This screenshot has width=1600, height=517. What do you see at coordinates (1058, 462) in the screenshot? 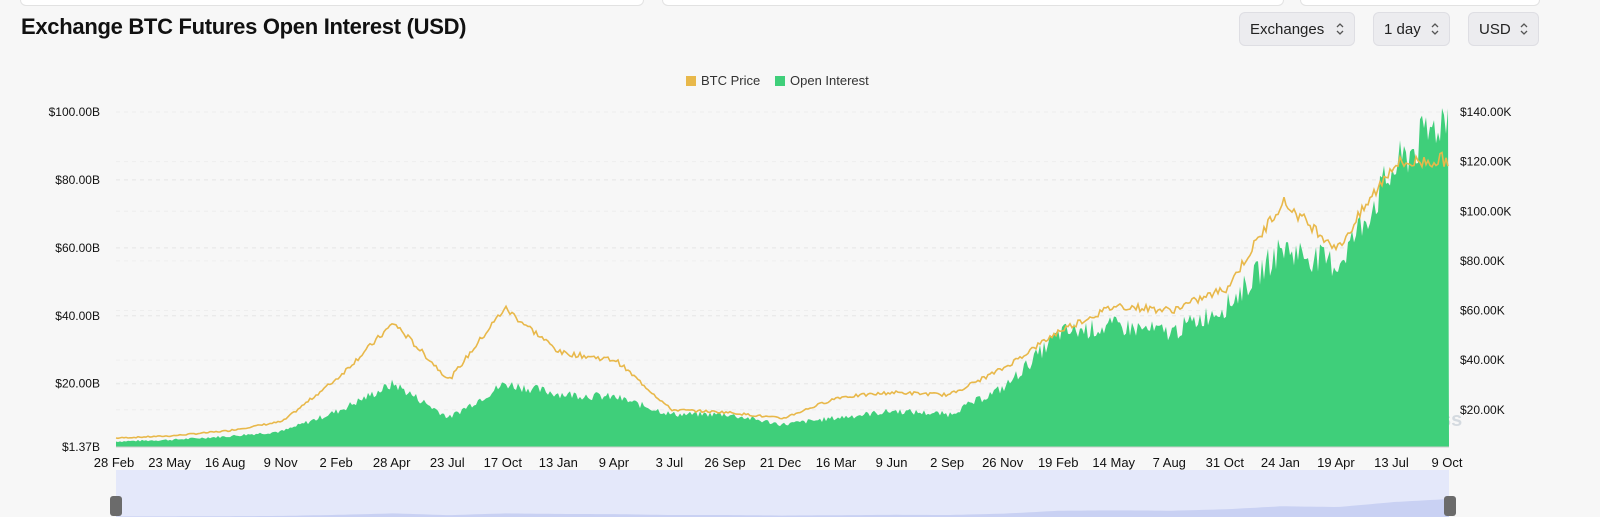
I see `x-tick-label: 19 Feb` at bounding box center [1058, 462].